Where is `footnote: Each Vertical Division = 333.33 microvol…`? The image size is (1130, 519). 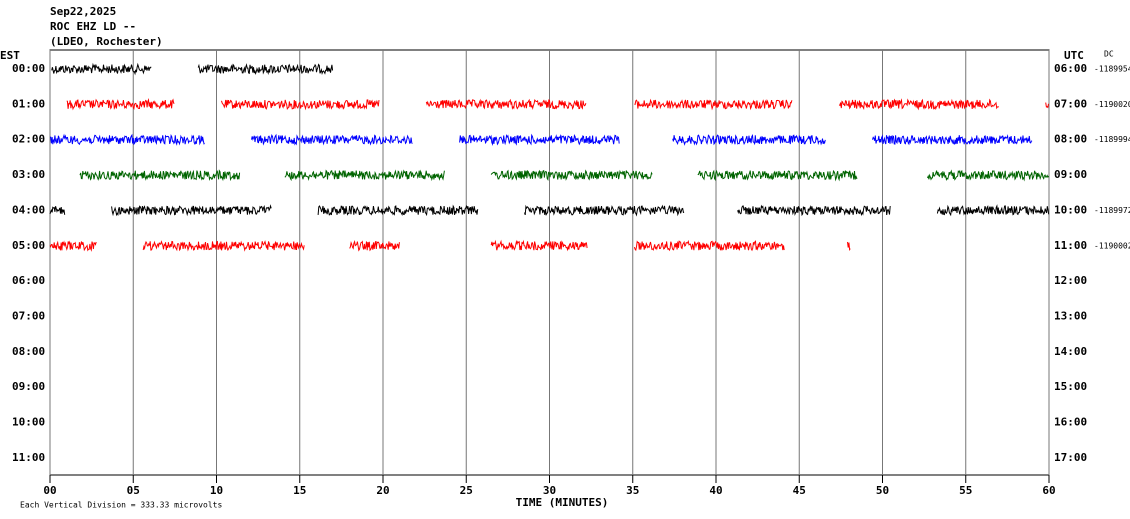 footnote: Each Vertical Division = 333.33 microvol… is located at coordinates (121, 505).